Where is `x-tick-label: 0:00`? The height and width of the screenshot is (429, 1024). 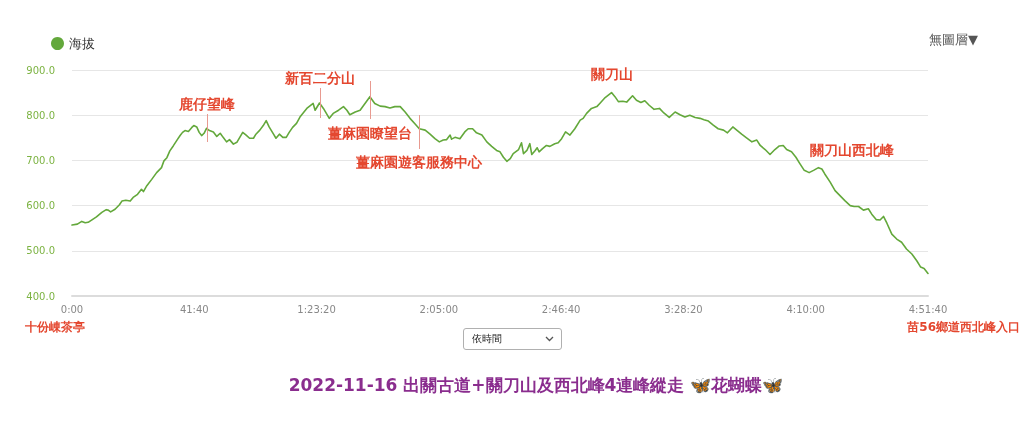 x-tick-label: 0:00 is located at coordinates (72, 309).